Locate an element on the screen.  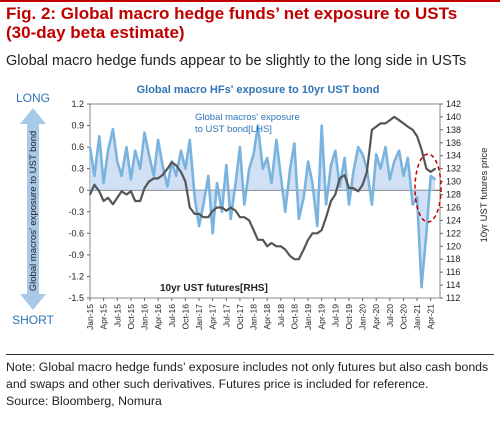
short-label: SHORT is located at coordinates (33, 320).